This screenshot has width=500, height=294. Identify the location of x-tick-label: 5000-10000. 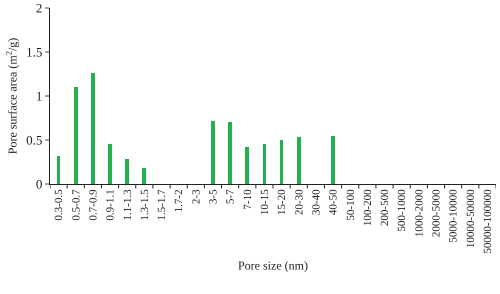
(454, 215).